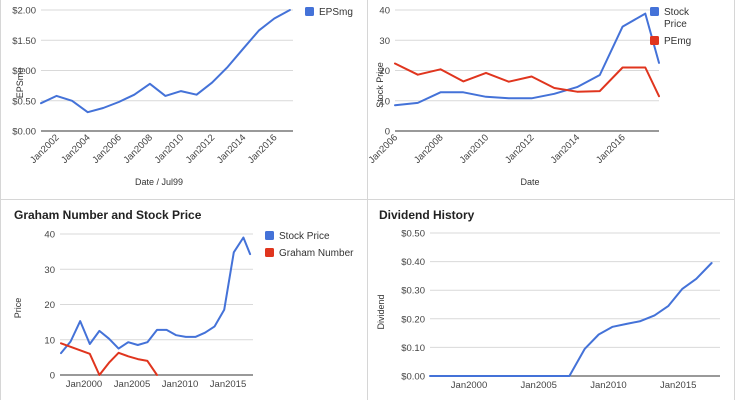 Image resolution: width=735 pixels, height=400 pixels. What do you see at coordinates (159, 182) in the screenshot?
I see `x-axis-label: Date / Jul99` at bounding box center [159, 182].